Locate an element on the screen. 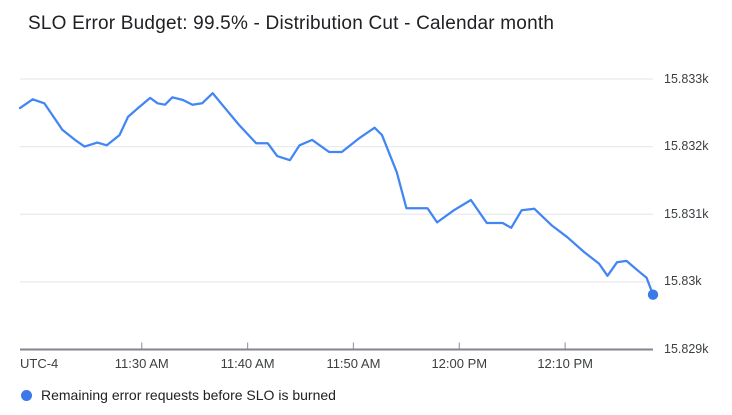 The width and height of the screenshot is (732, 415). x-tick-label: 11:50 AM is located at coordinates (353, 363).